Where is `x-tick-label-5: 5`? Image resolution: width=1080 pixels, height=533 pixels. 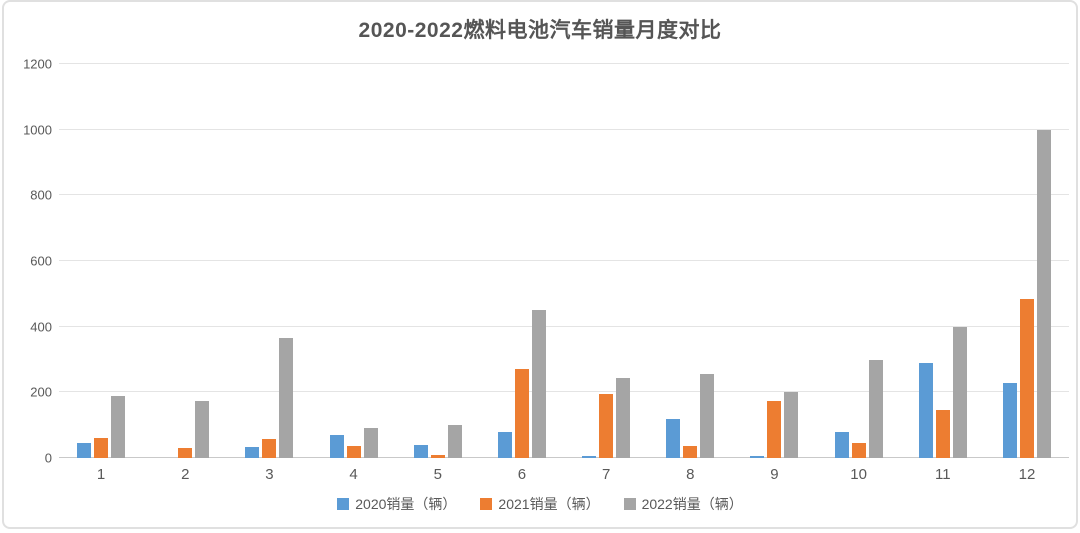 x-tick-label-5: 5 is located at coordinates (437, 474).